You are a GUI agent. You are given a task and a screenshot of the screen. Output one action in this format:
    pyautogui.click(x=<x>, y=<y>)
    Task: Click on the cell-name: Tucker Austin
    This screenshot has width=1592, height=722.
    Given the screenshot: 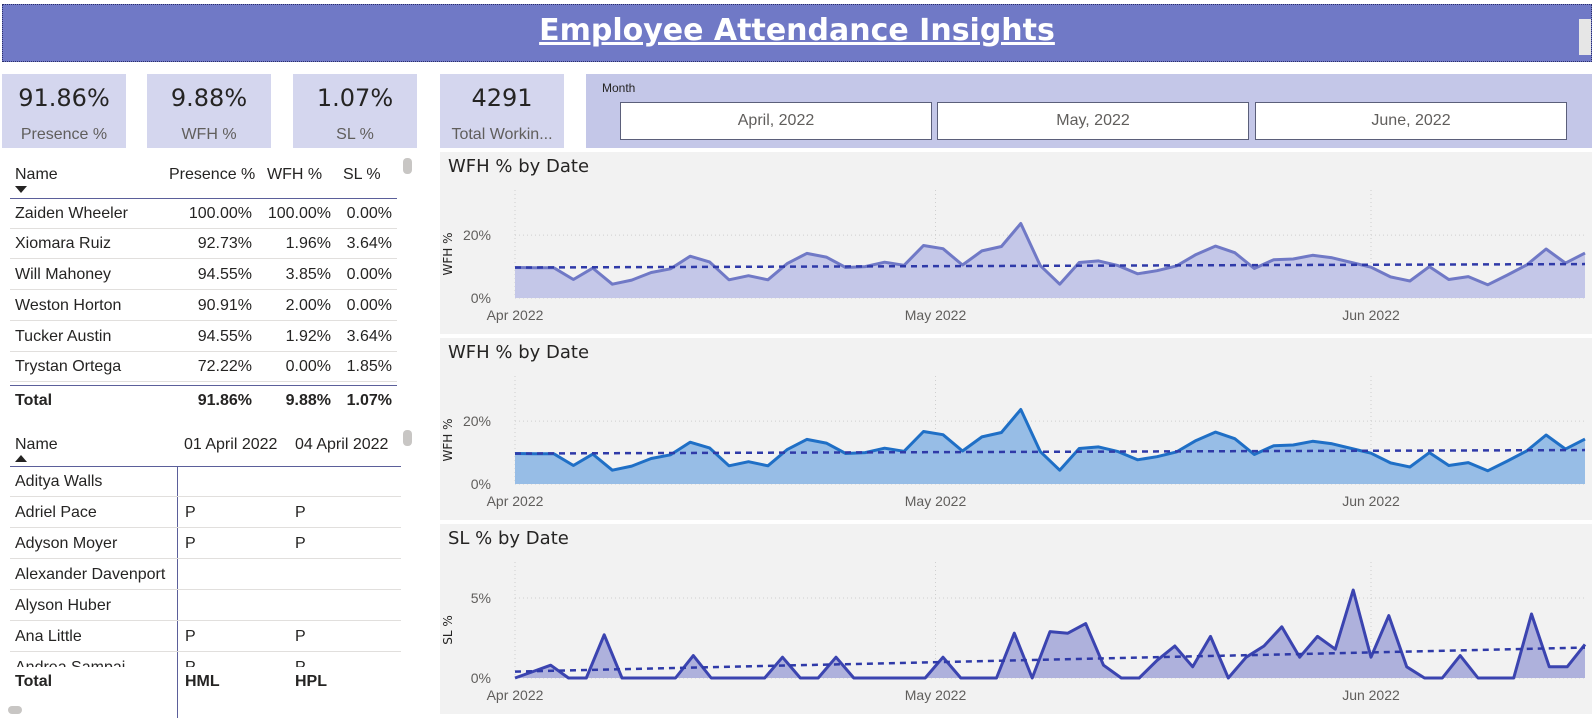 What is the action you would take?
    pyautogui.click(x=63, y=336)
    